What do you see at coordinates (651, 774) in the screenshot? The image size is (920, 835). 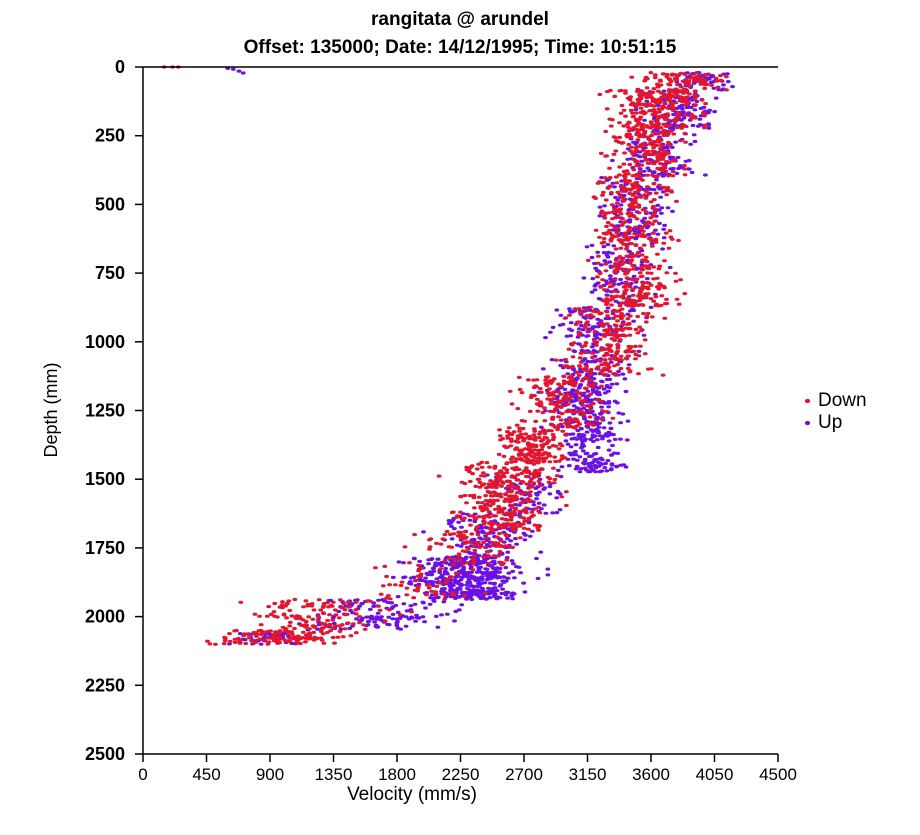 I see `x-tick-label: 3600` at bounding box center [651, 774].